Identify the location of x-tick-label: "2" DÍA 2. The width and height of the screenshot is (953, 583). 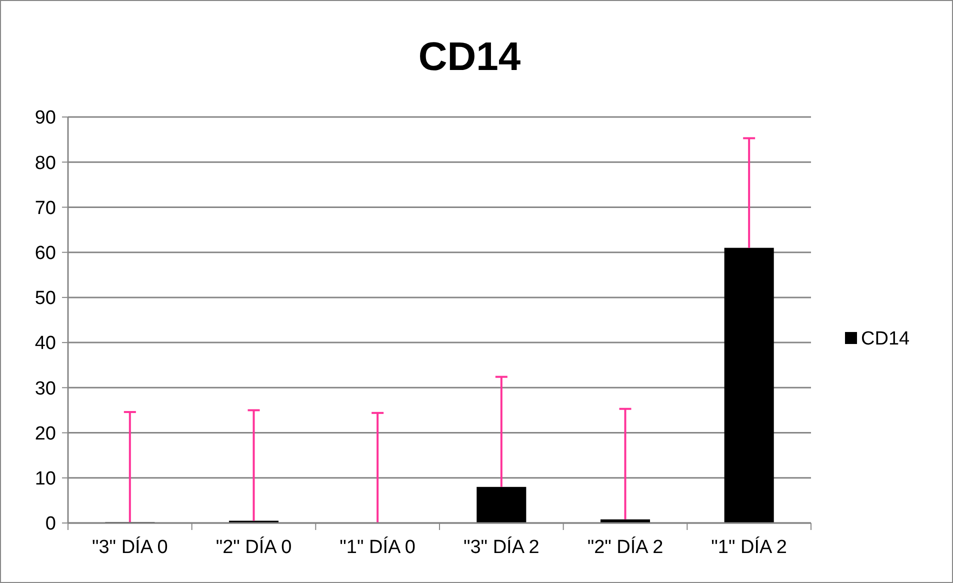
(625, 547).